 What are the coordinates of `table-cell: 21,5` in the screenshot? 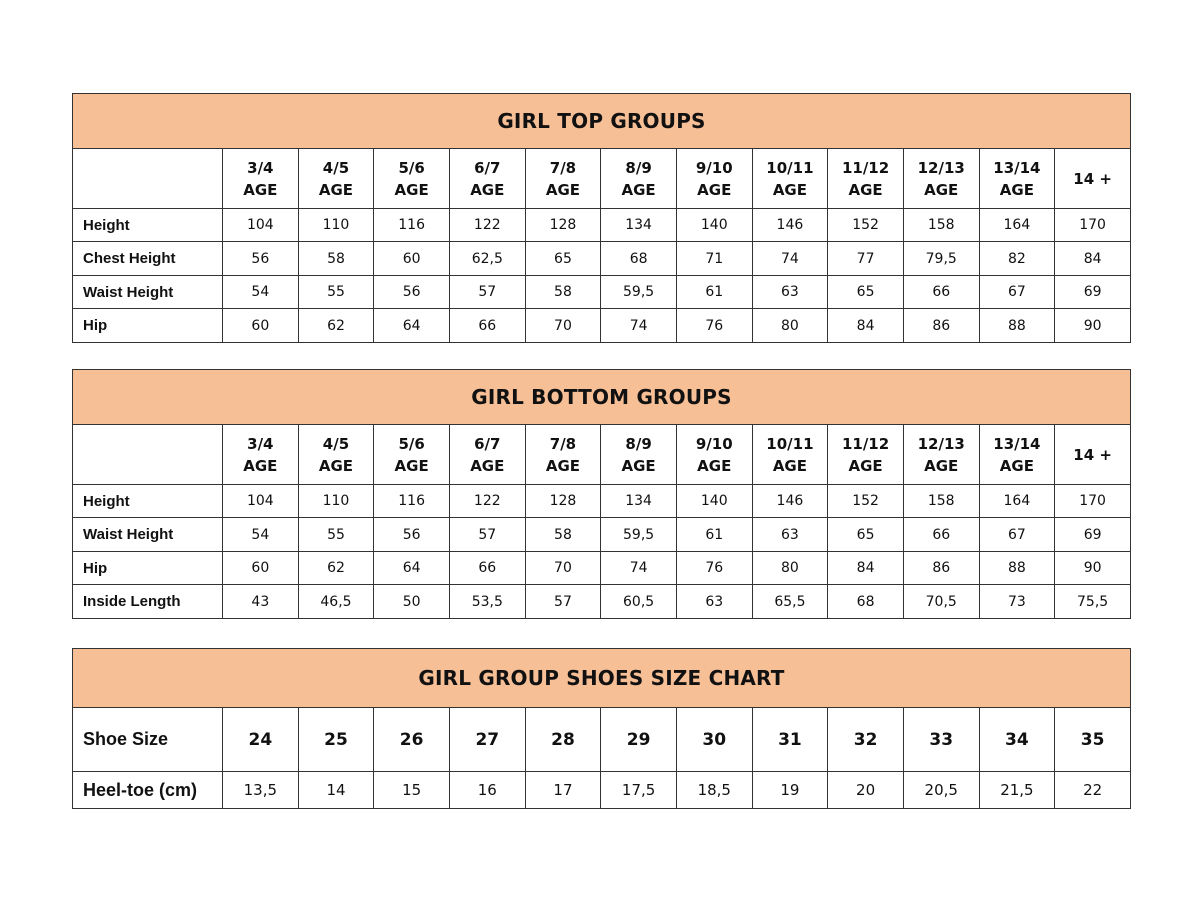 It's located at (1017, 790).